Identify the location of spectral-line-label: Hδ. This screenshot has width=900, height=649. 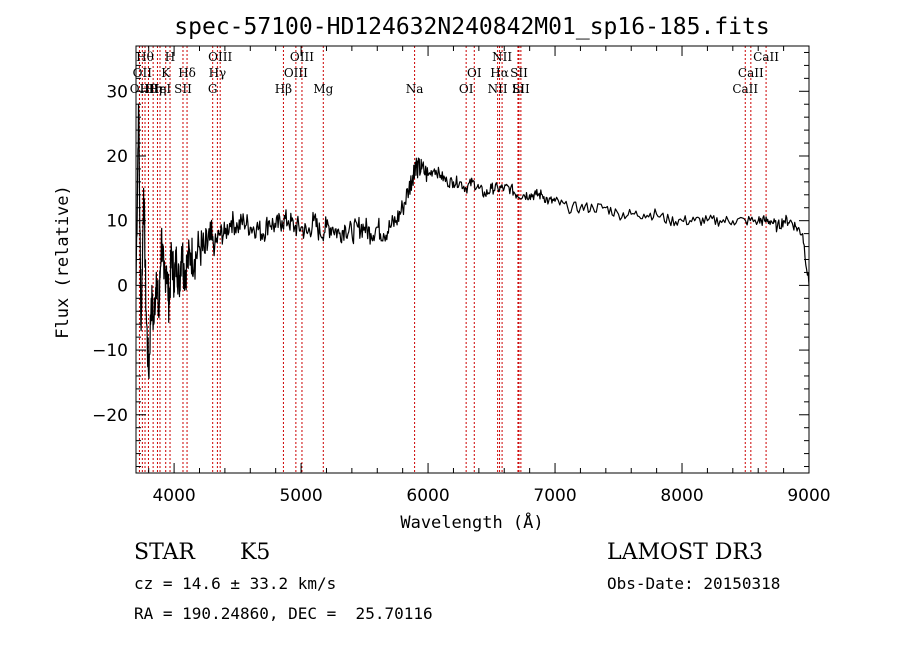
(187, 73).